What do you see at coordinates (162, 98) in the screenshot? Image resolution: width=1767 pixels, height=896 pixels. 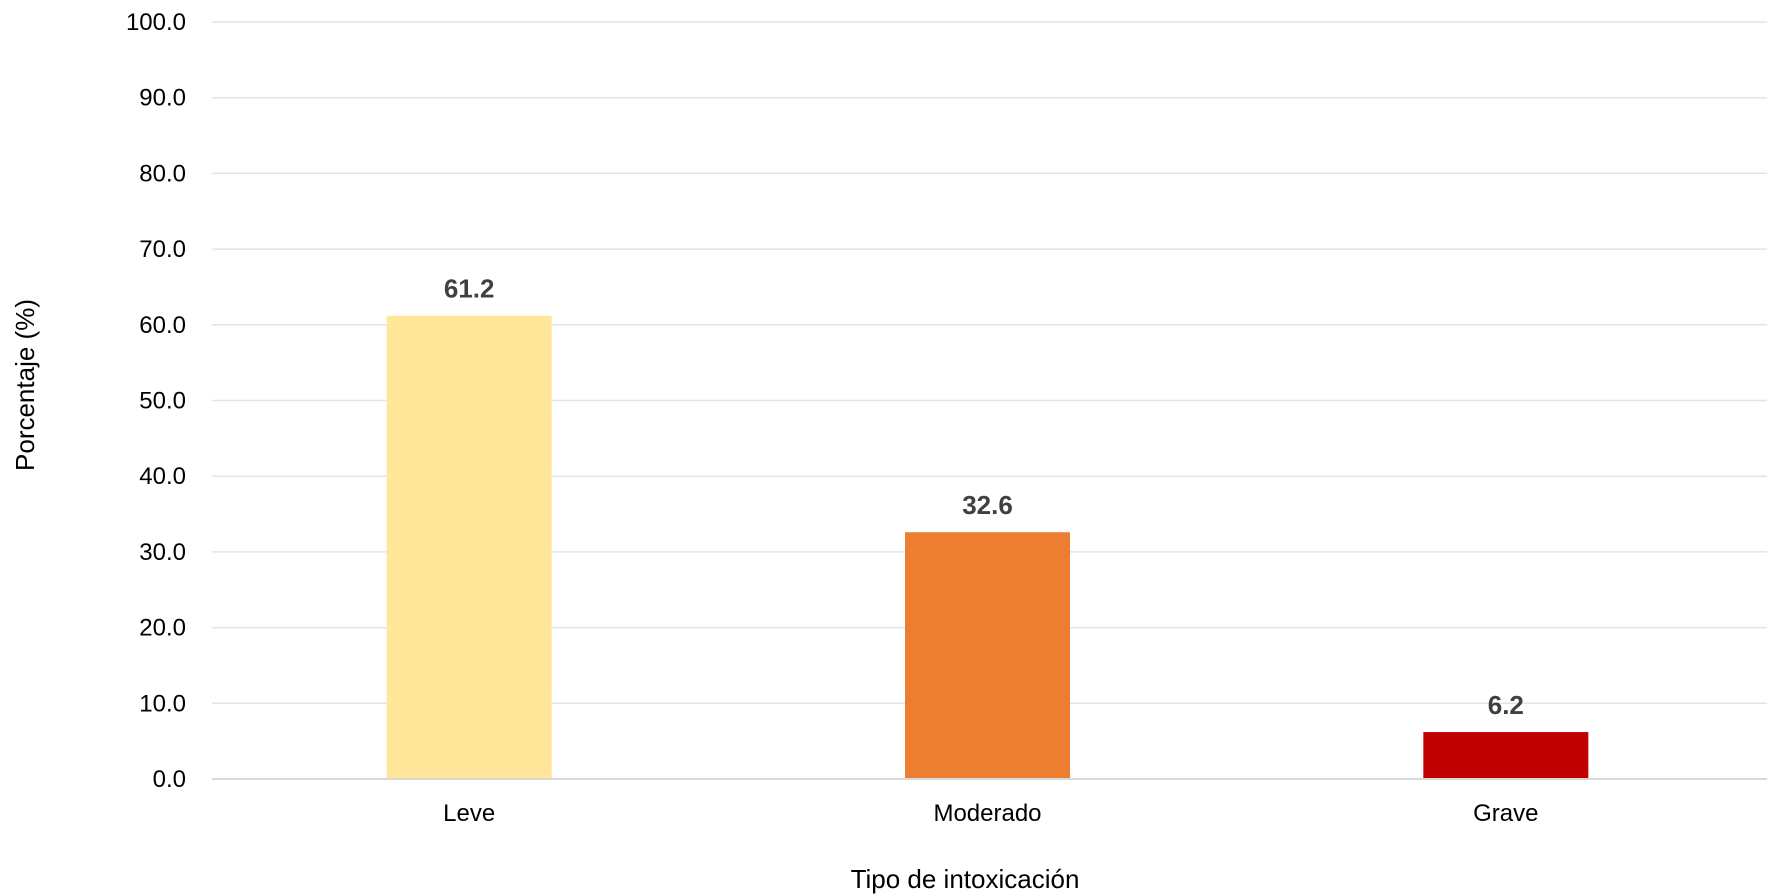 I see `y-tick-label: 90.0` at bounding box center [162, 98].